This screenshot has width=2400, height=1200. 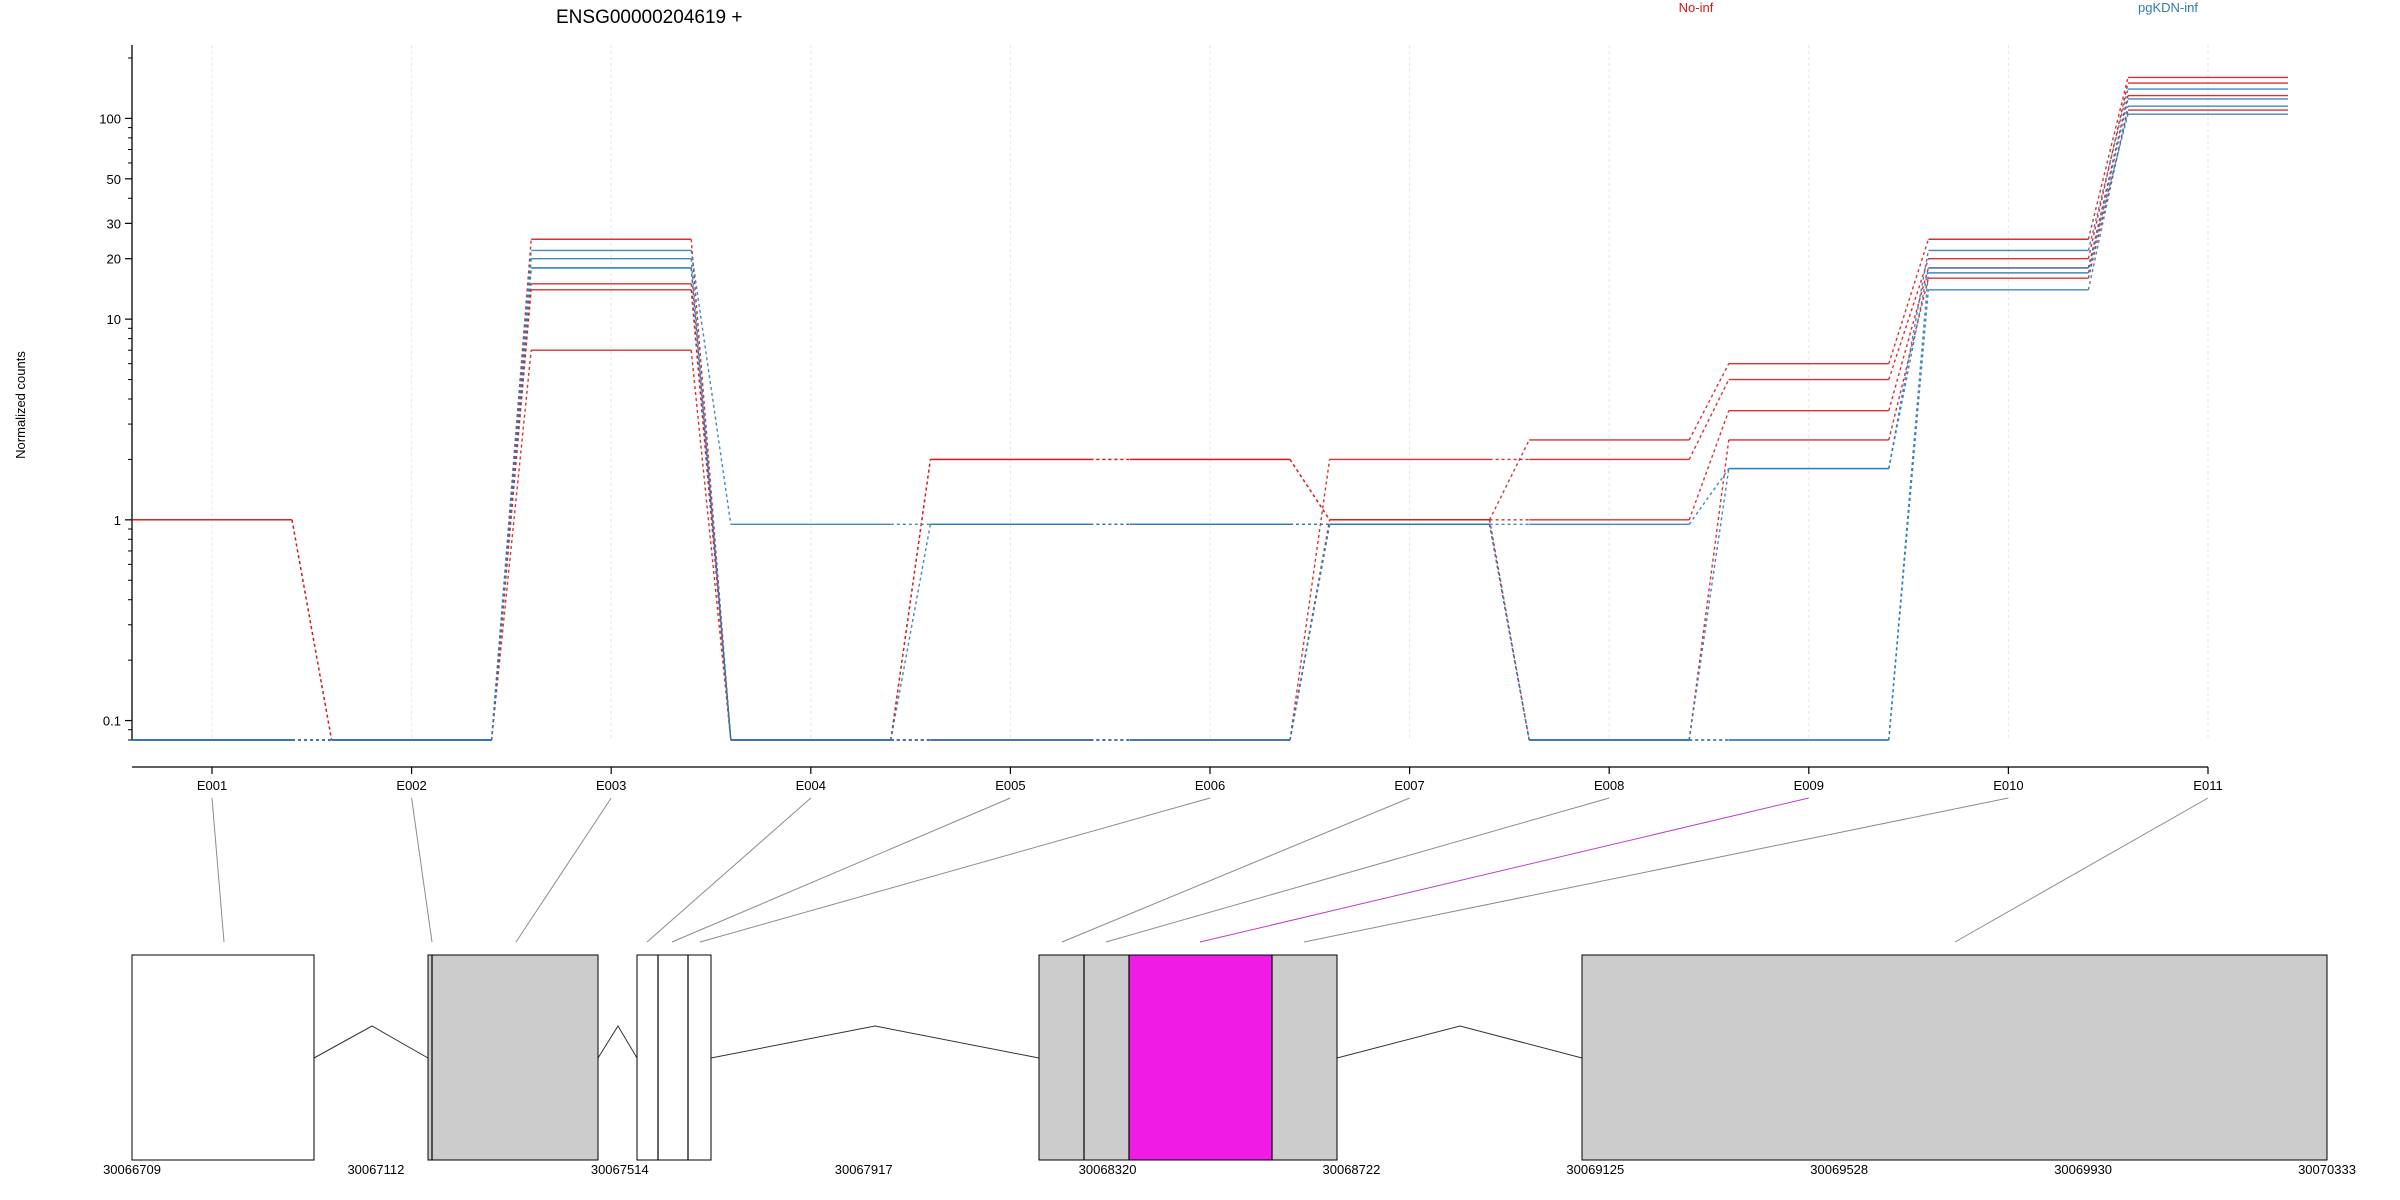 What do you see at coordinates (2327, 1169) in the screenshot?
I see `coordinate-tick-label: 30070333` at bounding box center [2327, 1169].